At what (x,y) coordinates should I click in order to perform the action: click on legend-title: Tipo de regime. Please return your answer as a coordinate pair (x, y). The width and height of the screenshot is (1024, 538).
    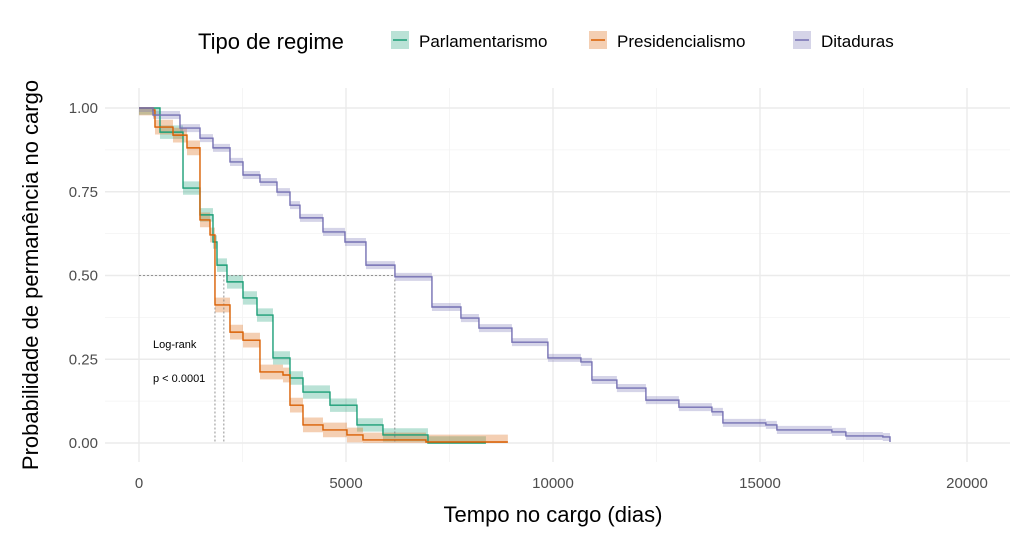
    Looking at the image, I should click on (271, 41).